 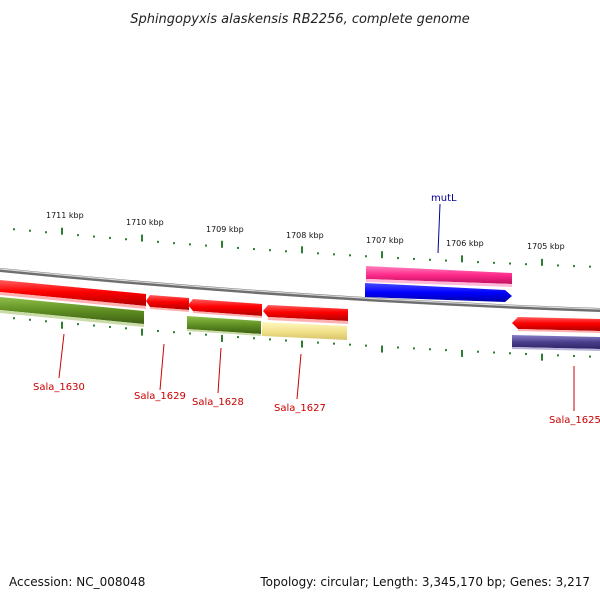 What do you see at coordinates (305, 235) in the screenshot?
I see `scale-label-1708: 1708 kbp` at bounding box center [305, 235].